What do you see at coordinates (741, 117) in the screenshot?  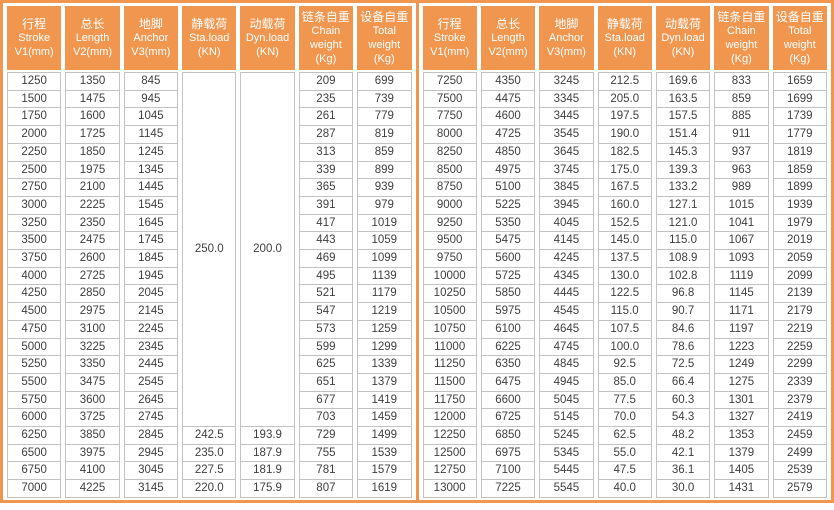 I see `cell-chain-weight: 885` at bounding box center [741, 117].